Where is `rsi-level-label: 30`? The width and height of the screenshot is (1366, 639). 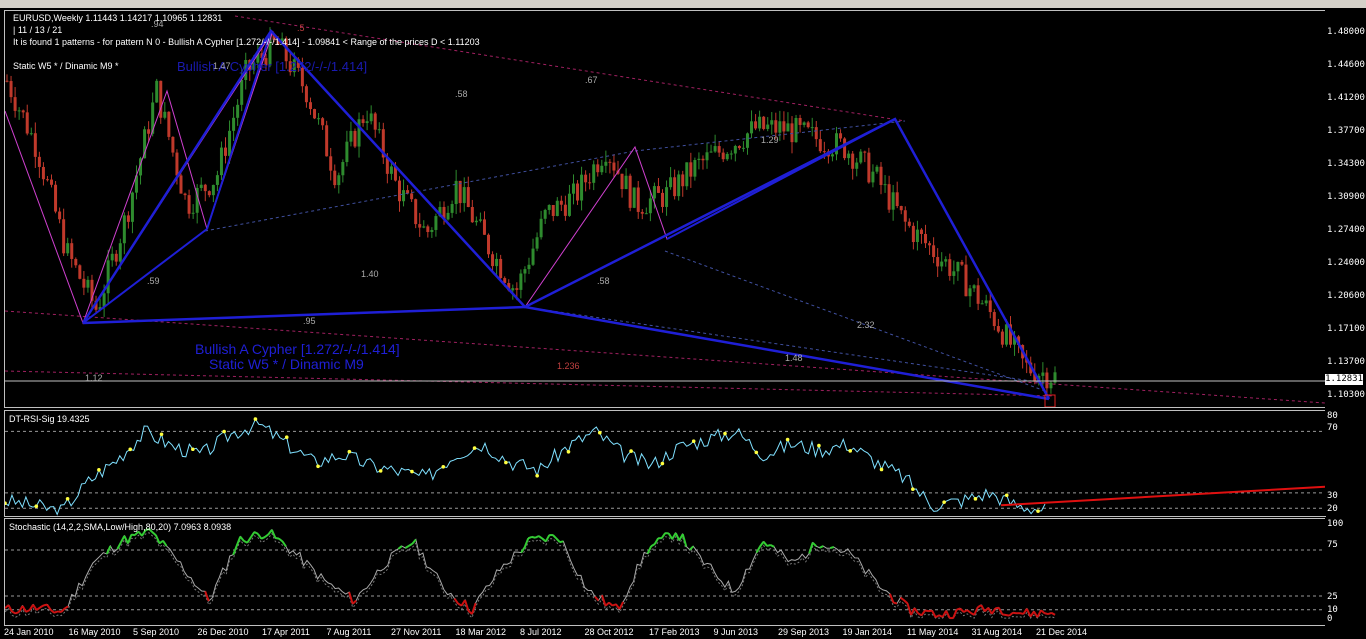 rsi-level-label: 30 is located at coordinates (1332, 496).